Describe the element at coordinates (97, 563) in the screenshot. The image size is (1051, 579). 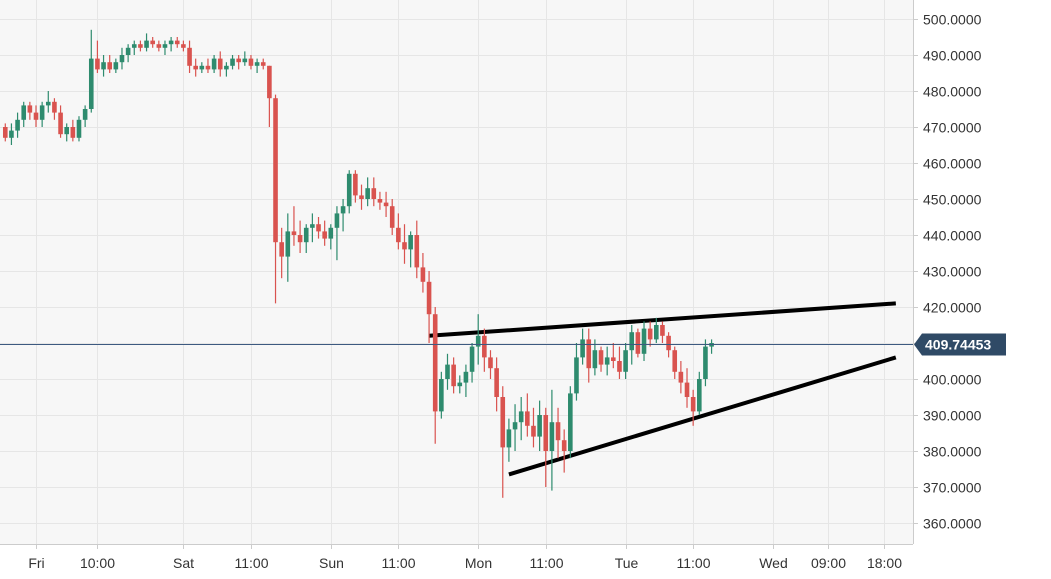
I see `x-tick-label: 10:00` at that location.